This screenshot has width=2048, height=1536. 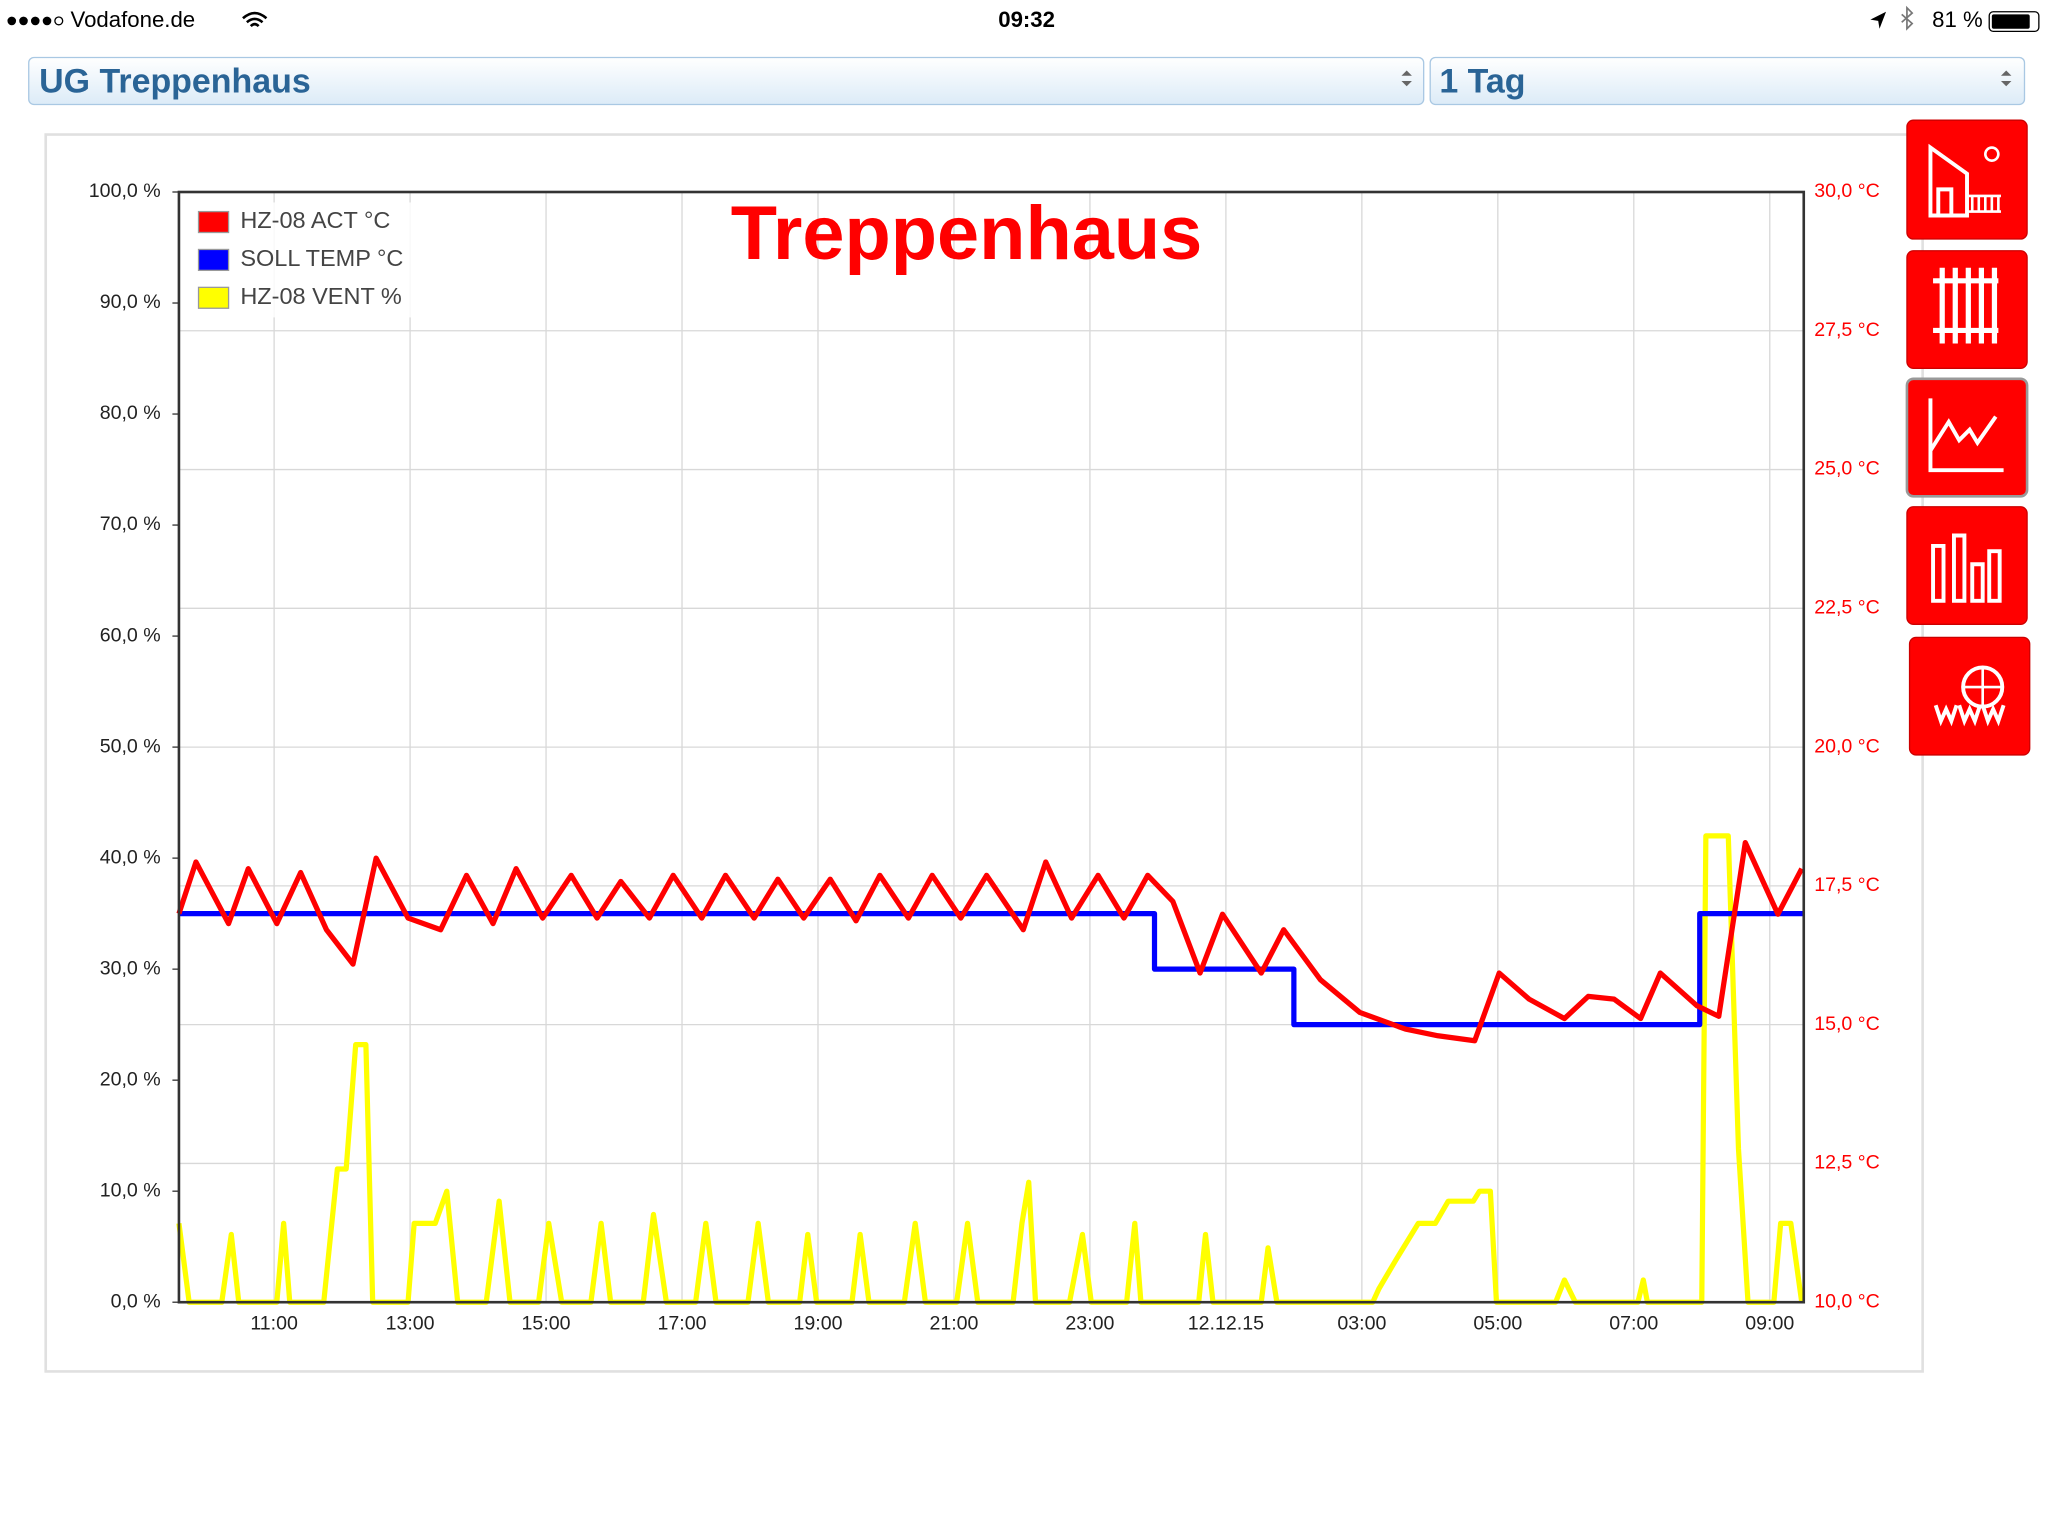 I want to click on range-select: 1 Tag, so click(x=1727, y=81).